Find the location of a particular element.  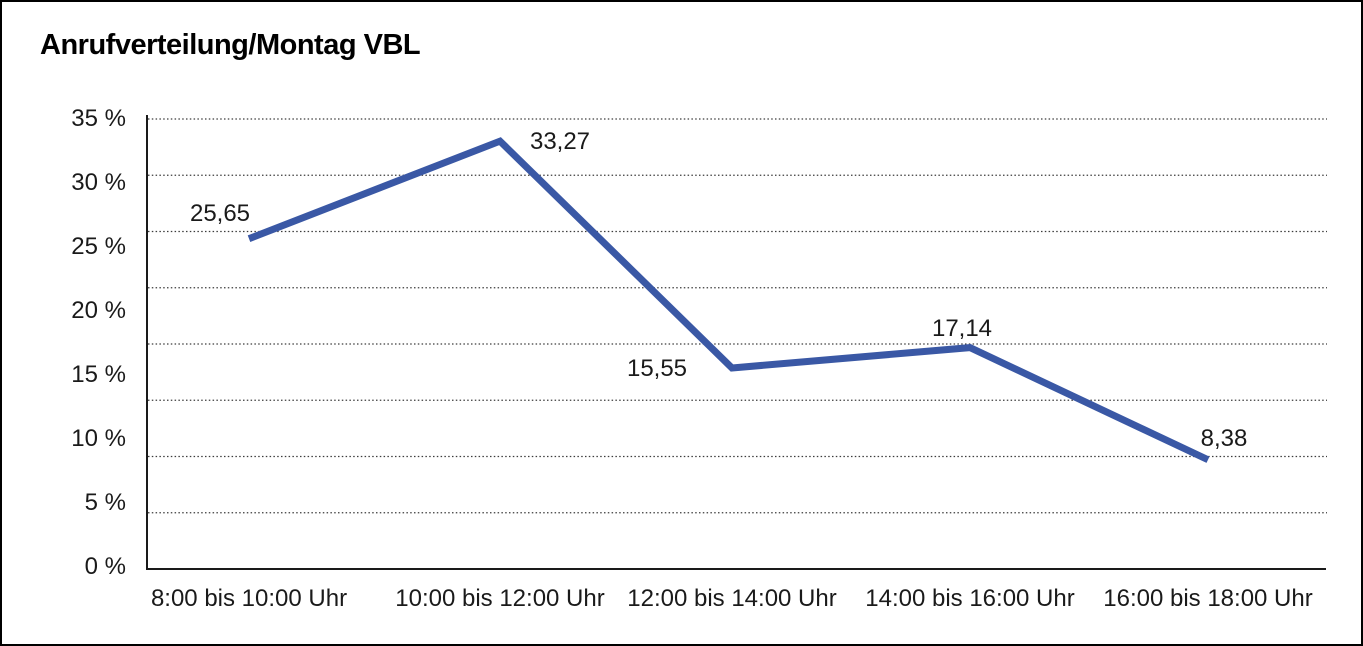

y-tick-label: 30 % is located at coordinates (98, 182).